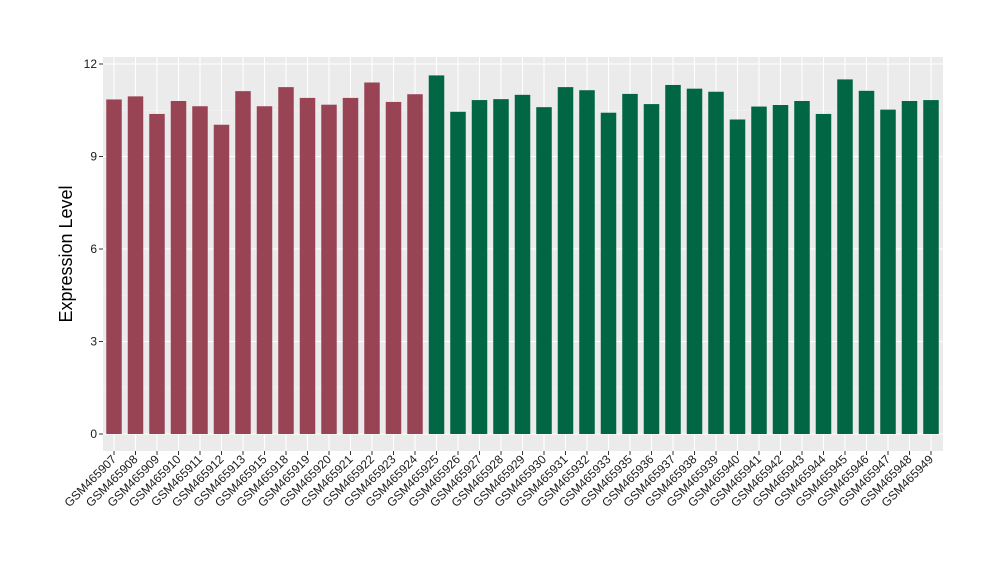  I want to click on bar-GSM465921, so click(350, 266).